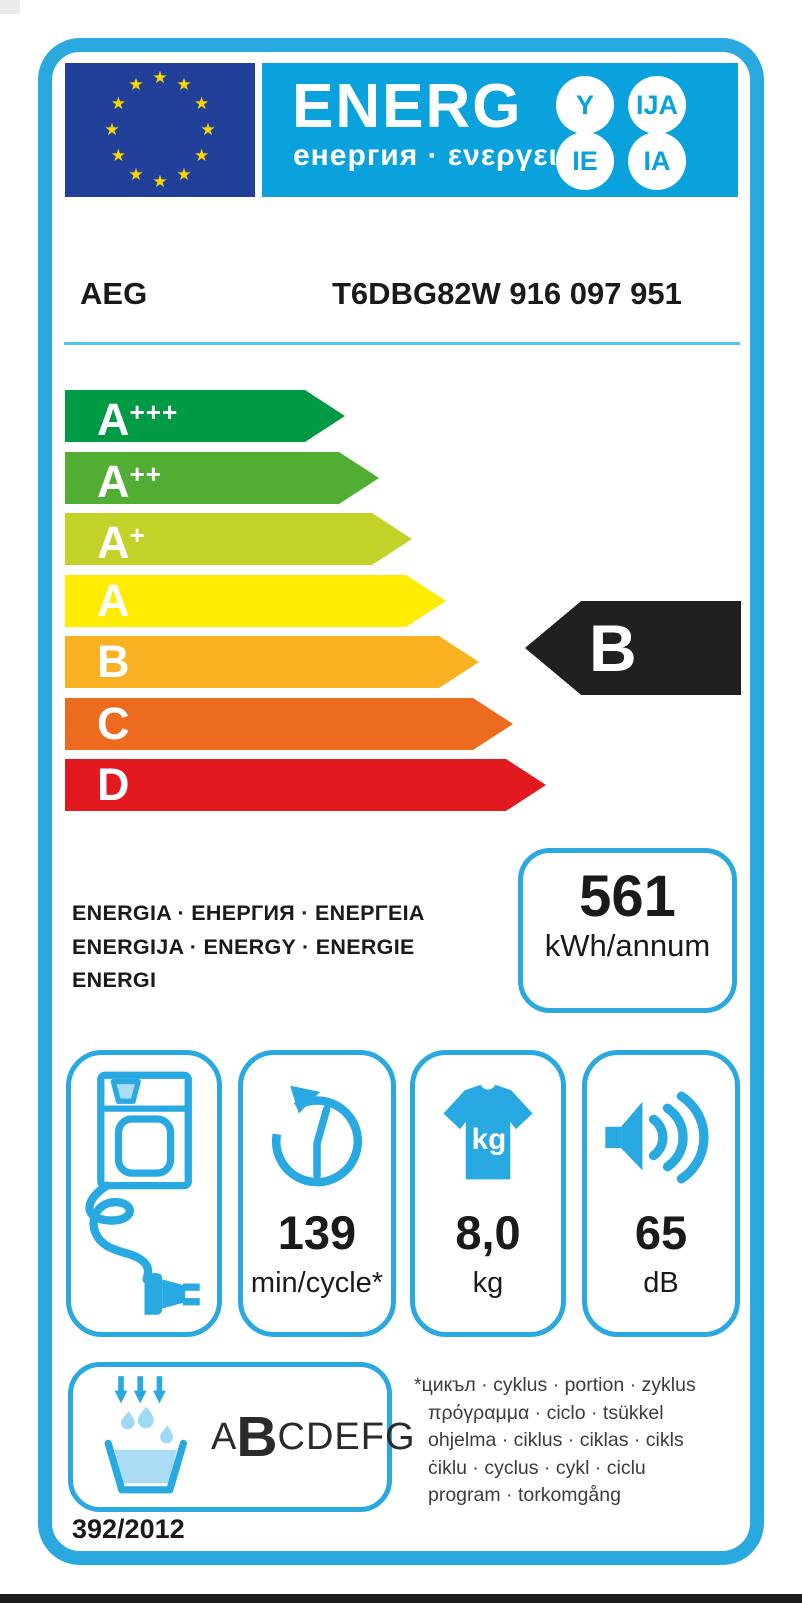  Describe the element at coordinates (128, 1529) in the screenshot. I see `regulation-number: 392/2012` at that location.